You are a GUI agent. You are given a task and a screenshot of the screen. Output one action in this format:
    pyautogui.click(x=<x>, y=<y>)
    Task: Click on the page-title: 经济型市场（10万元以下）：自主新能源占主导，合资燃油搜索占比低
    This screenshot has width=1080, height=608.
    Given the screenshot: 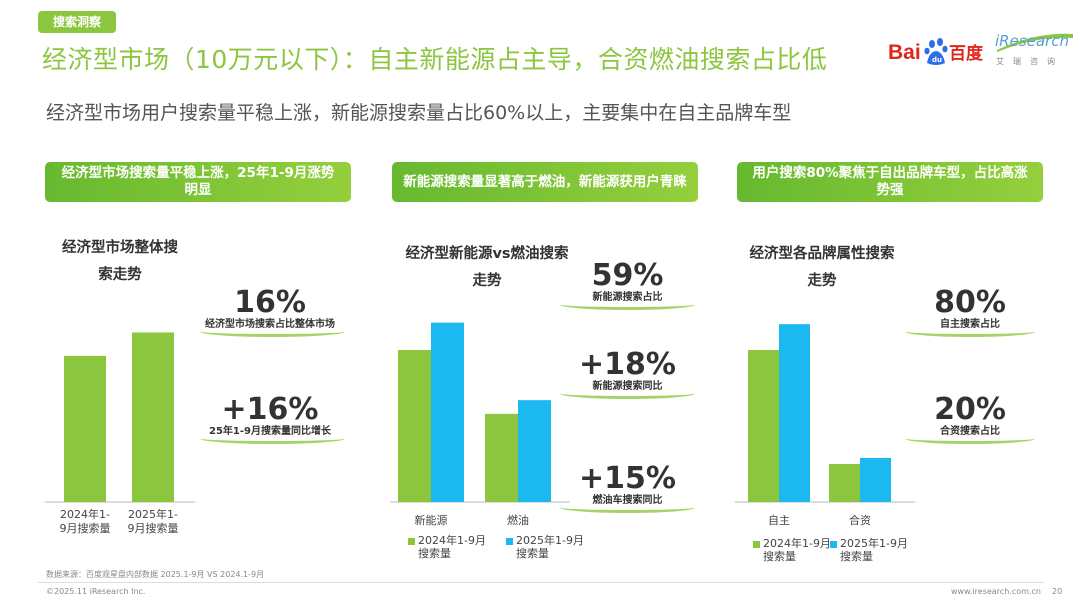 What is the action you would take?
    pyautogui.click(x=435, y=59)
    